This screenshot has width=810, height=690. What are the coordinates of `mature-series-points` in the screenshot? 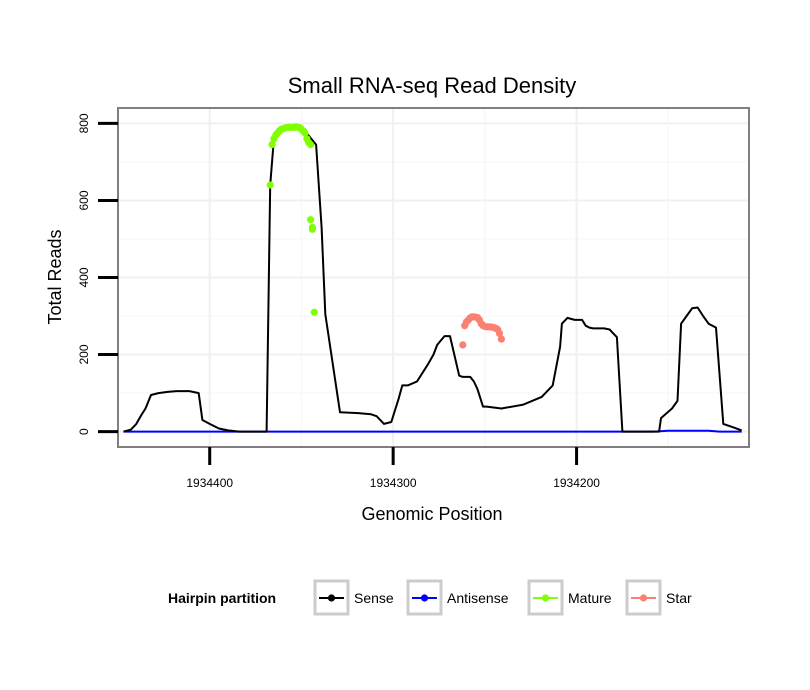 It's located at (292, 219).